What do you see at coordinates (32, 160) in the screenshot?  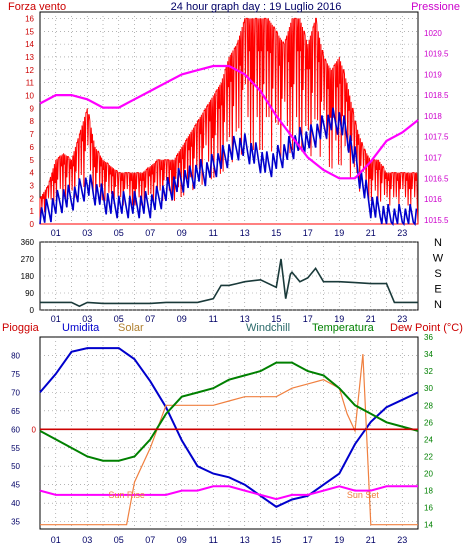 I see `y-tick-left: 5` at bounding box center [32, 160].